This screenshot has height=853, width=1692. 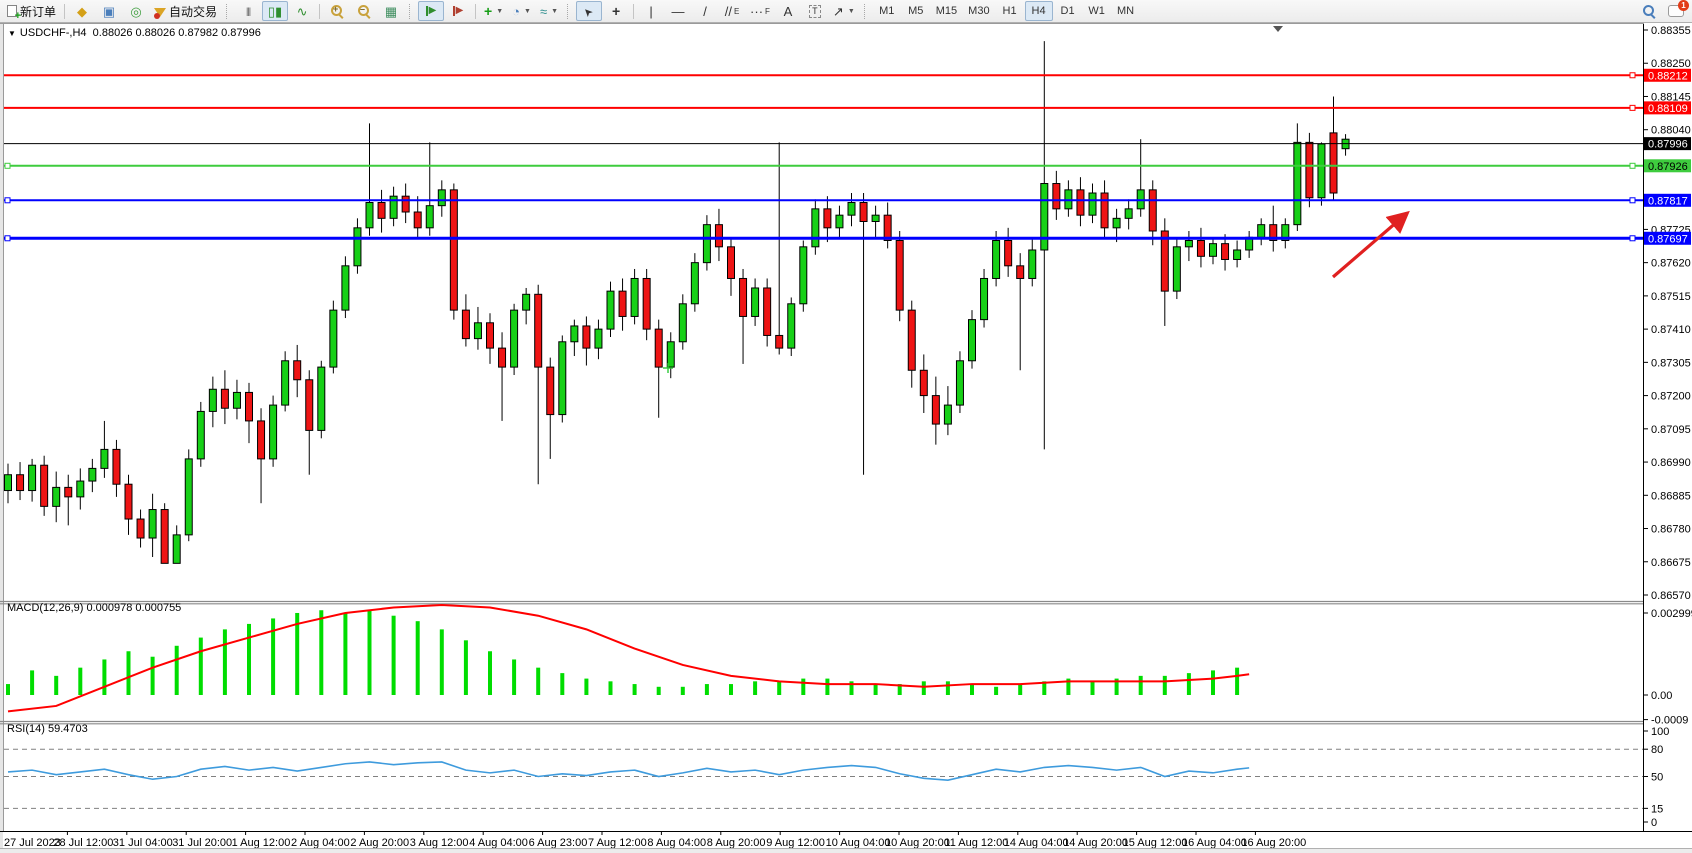 What do you see at coordinates (1067, 11) in the screenshot?
I see `timeframe-d1-button: D1` at bounding box center [1067, 11].